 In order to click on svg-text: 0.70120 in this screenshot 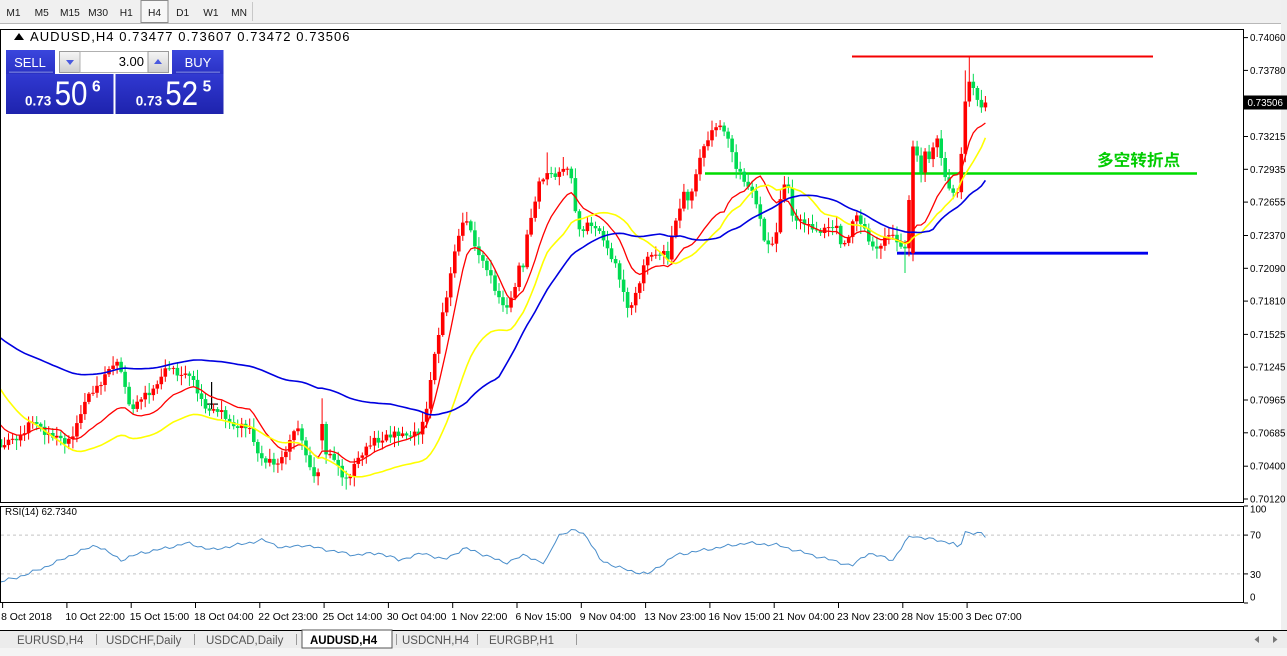, I will do `click(1268, 500)`.